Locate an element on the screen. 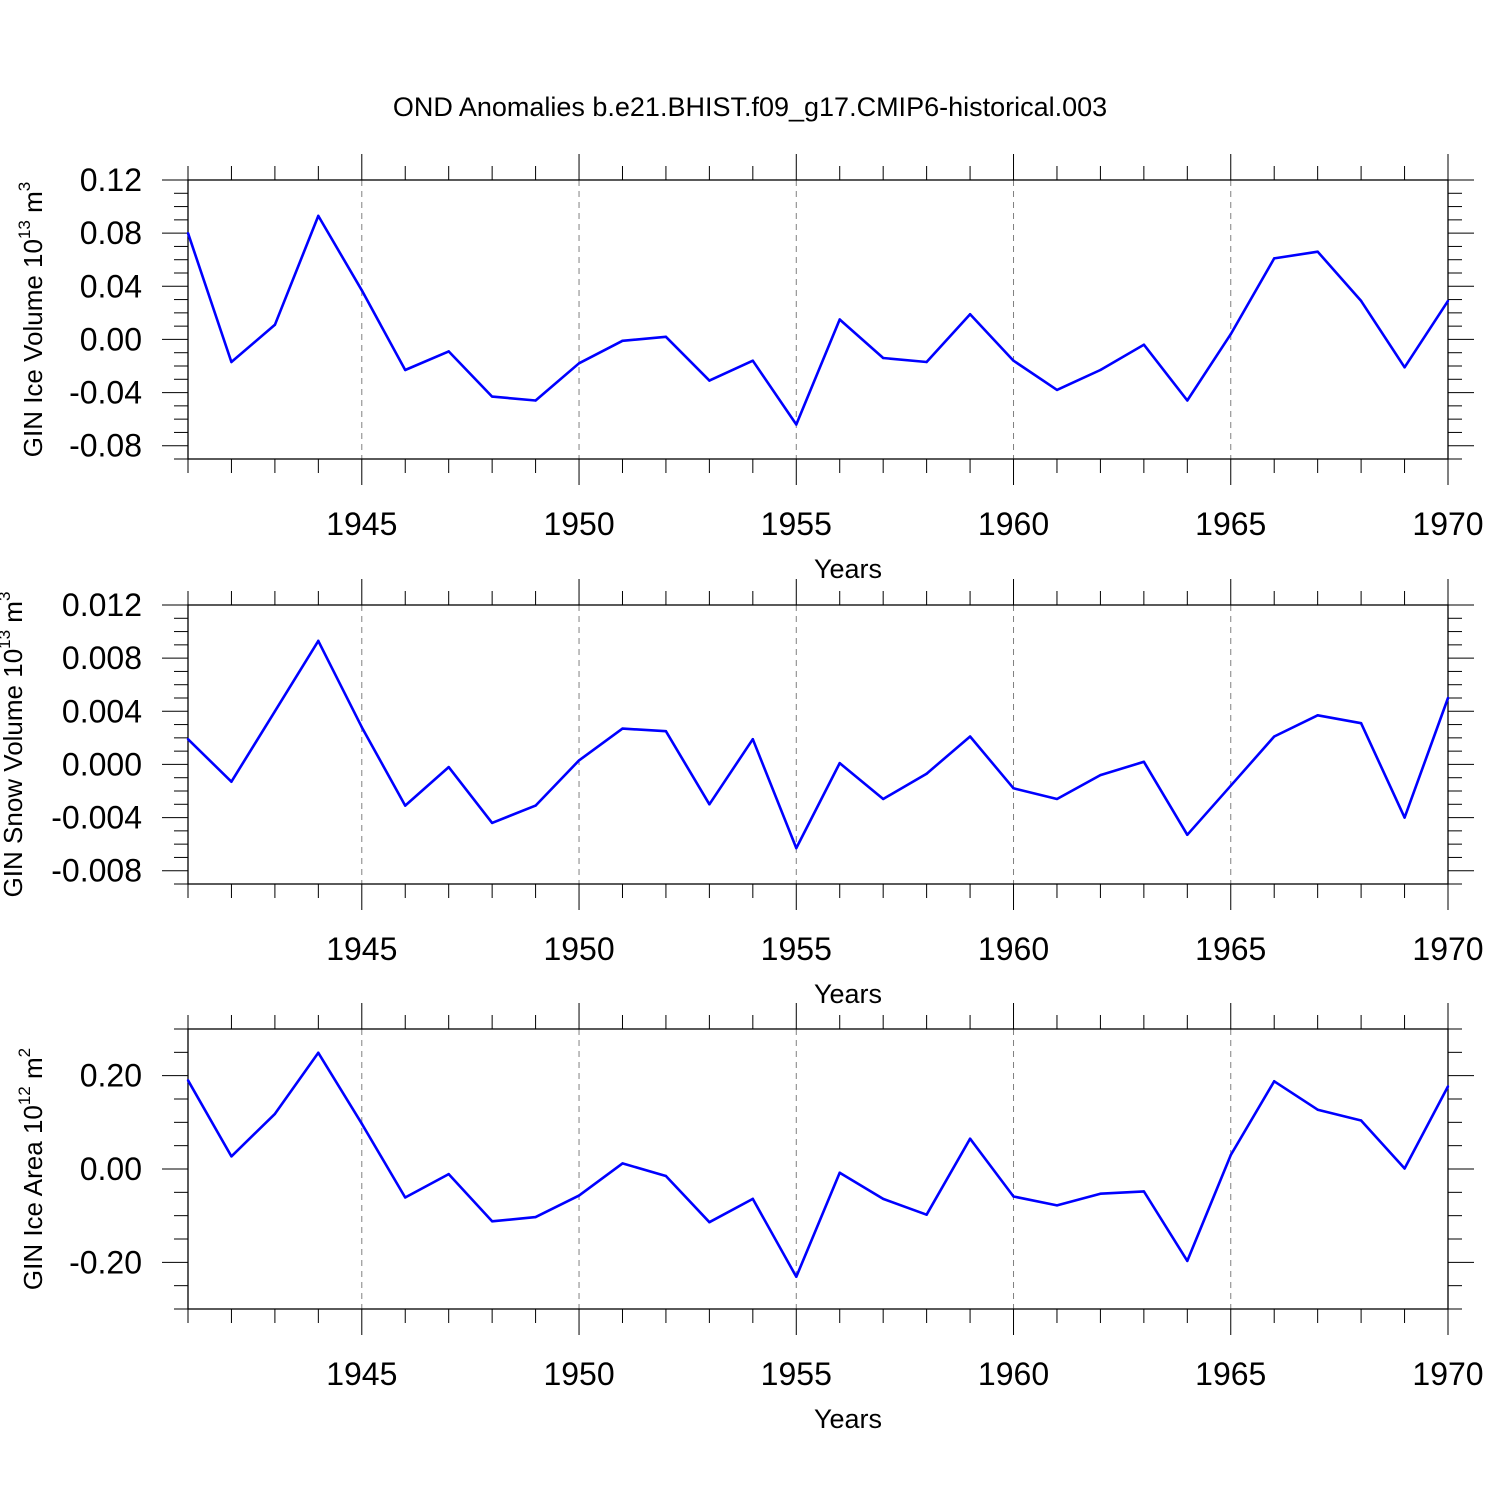 Image resolution: width=1500 pixels, height=1500 pixels. x-tick-label: 1950 is located at coordinates (578, 949).